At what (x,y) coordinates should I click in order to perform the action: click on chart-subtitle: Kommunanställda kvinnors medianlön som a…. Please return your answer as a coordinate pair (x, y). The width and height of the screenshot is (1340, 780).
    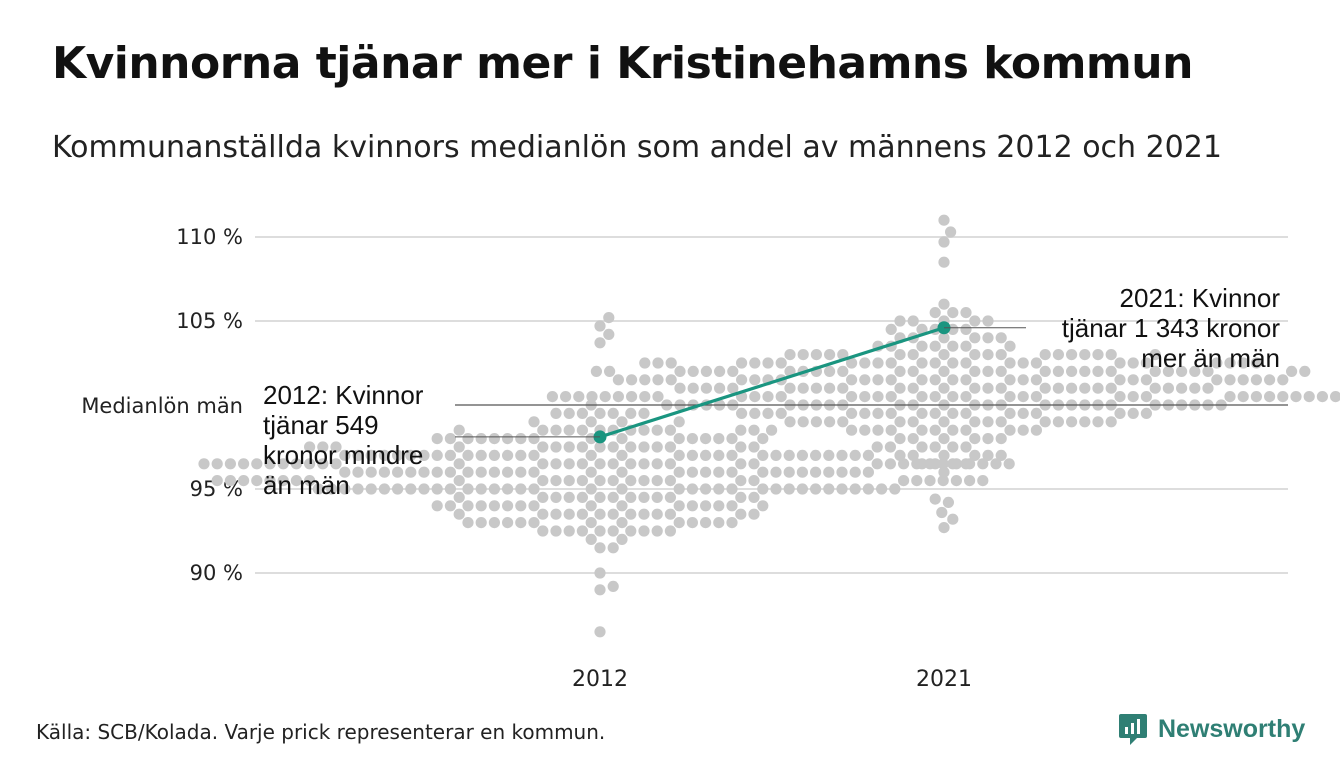
    Looking at the image, I should click on (637, 147).